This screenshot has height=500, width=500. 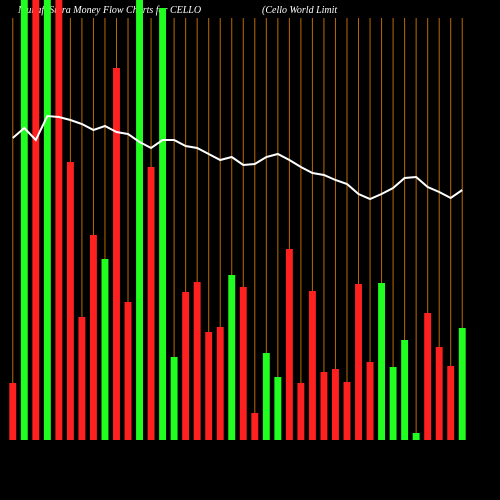 I want to click on chart-title: MunafaSutra Money Flow Charts for CELLO, so click(x=109, y=10).